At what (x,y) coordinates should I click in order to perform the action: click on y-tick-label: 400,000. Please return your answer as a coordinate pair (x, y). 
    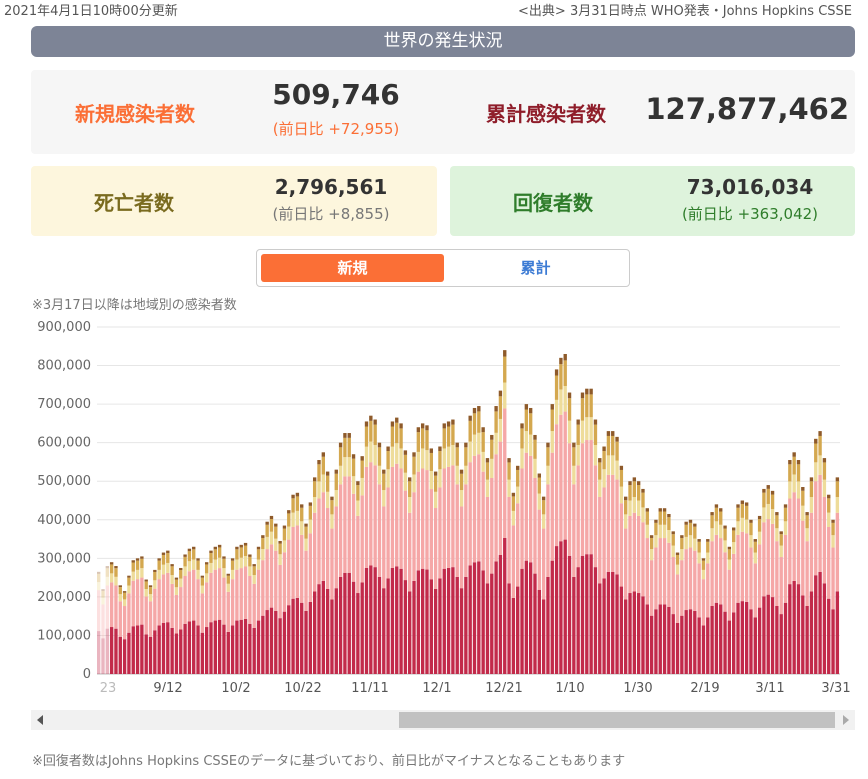
    Looking at the image, I should click on (64, 520).